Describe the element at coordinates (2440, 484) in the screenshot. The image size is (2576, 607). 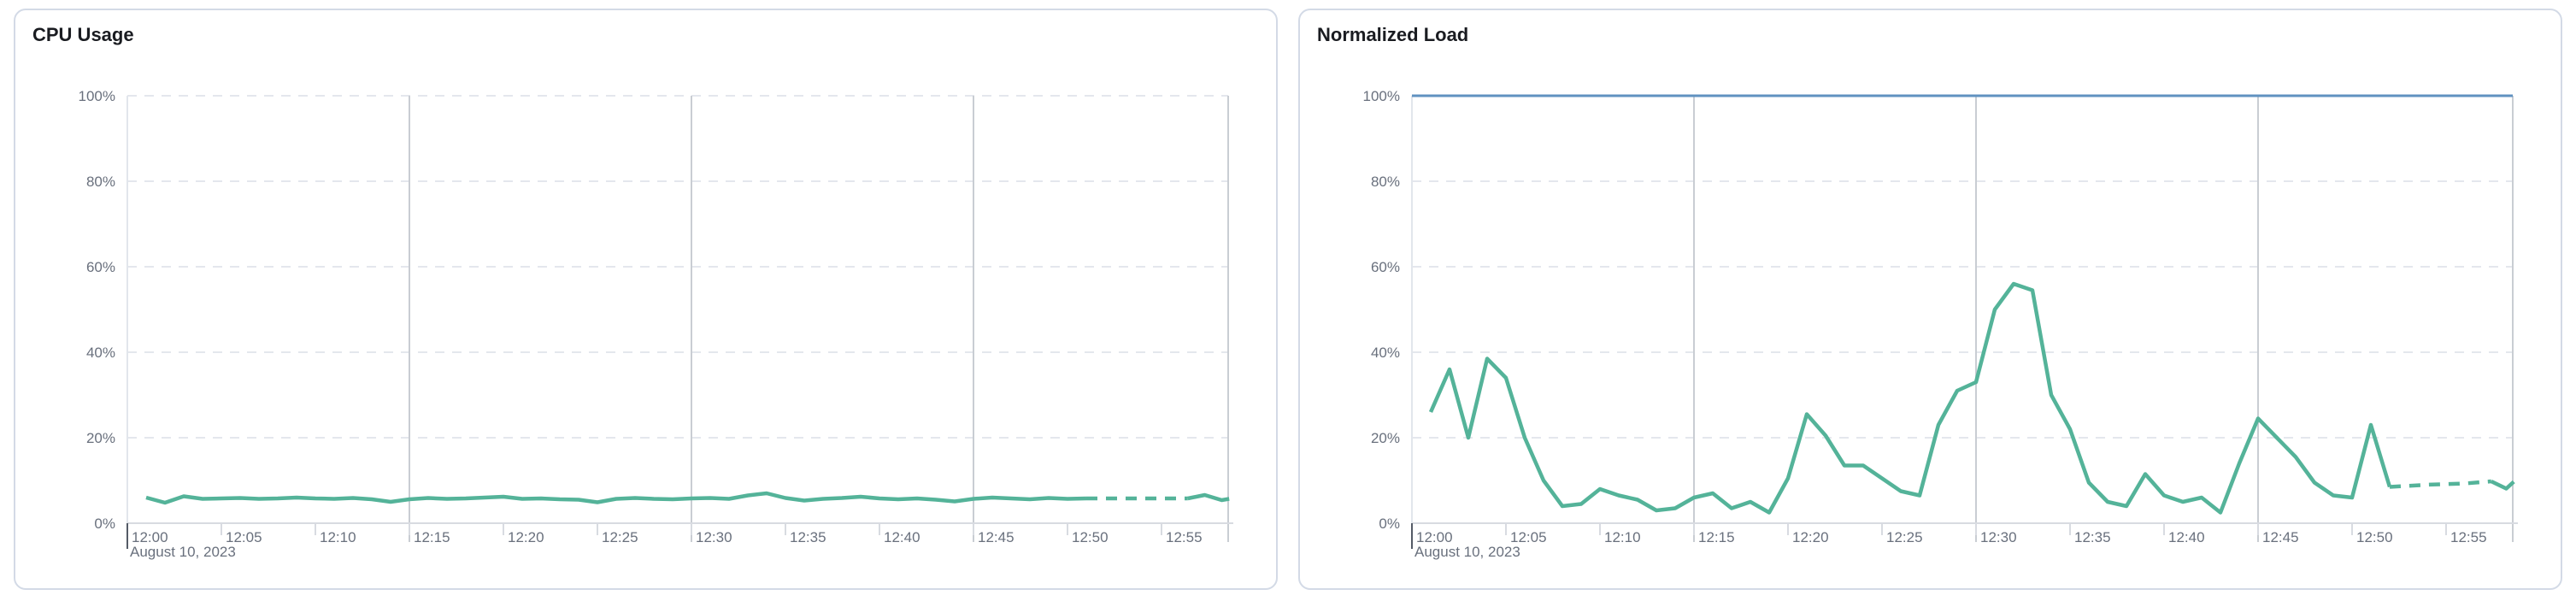
I see `normalized-load-line-dashed` at that location.